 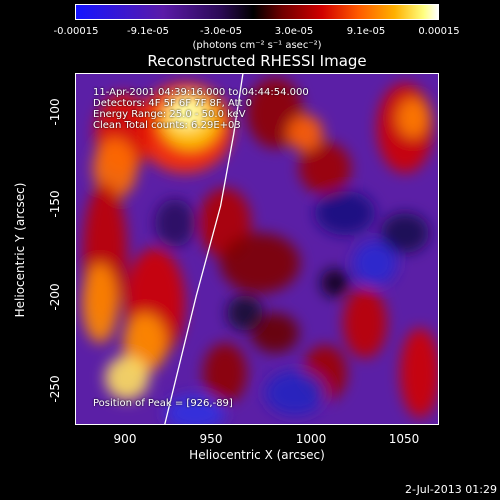 What do you see at coordinates (76, 31) in the screenshot?
I see `colorbar-tick: -0.00015` at bounding box center [76, 31].